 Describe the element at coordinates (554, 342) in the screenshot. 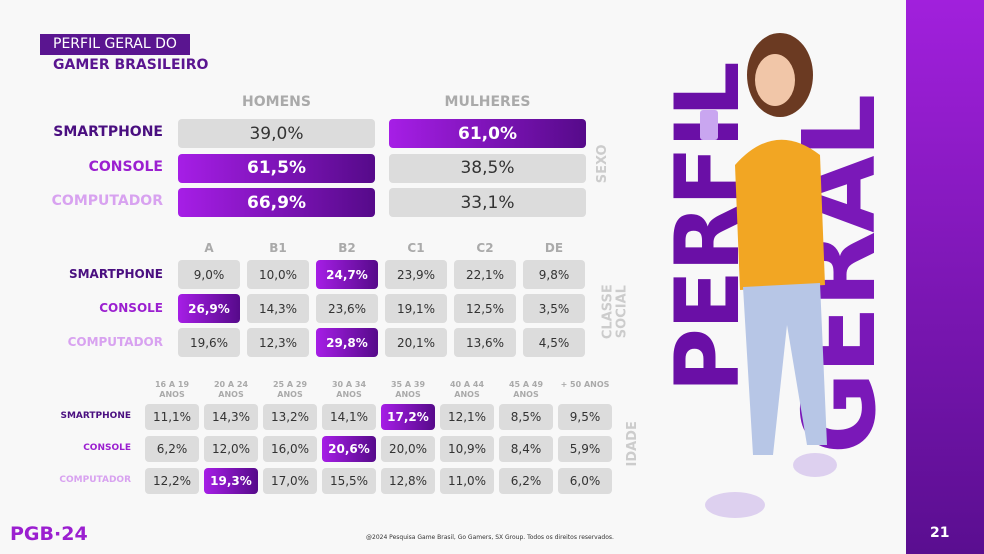

I see `value-cell: 4,5%` at that location.